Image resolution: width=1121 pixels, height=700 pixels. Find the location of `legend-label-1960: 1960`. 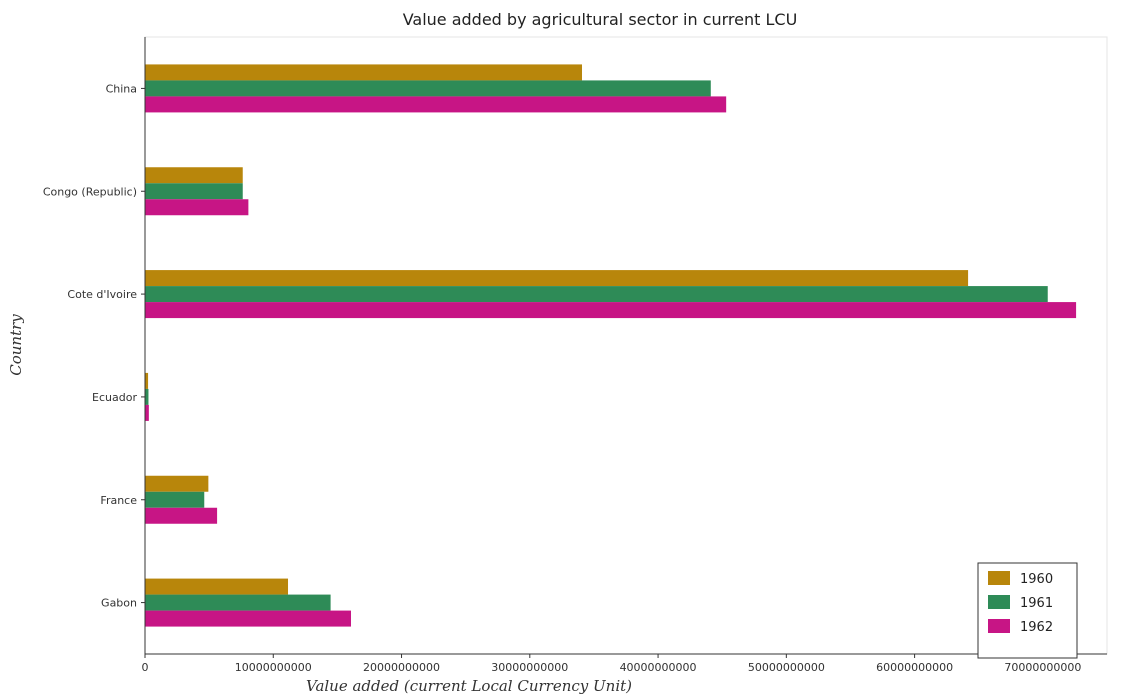

legend-label-1960: 1960 is located at coordinates (1036, 579).